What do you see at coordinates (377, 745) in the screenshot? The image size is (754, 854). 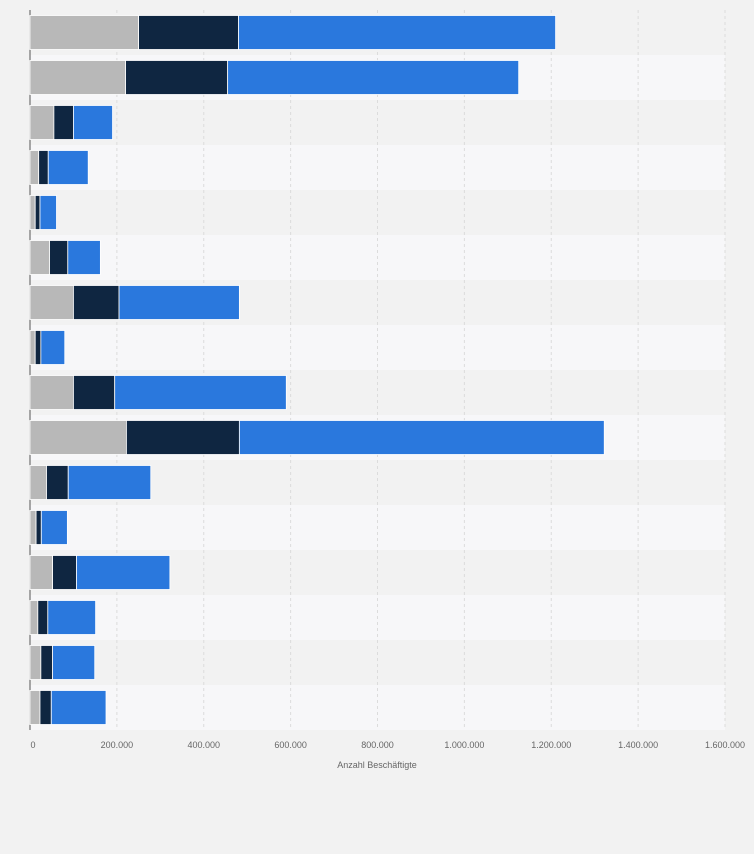 I see `x-tick-label: 800.000` at bounding box center [377, 745].